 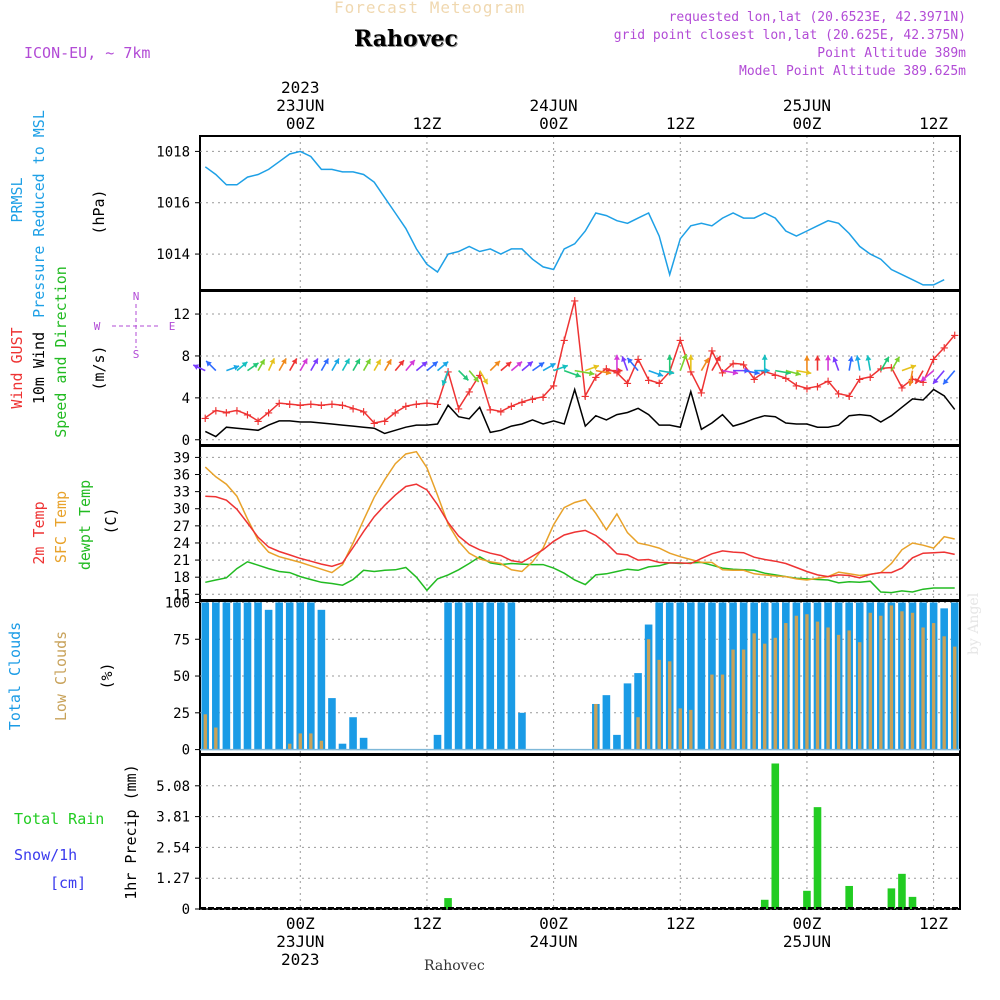 What do you see at coordinates (580, 531) in the screenshot?
I see `temp-2m-line` at bounding box center [580, 531].